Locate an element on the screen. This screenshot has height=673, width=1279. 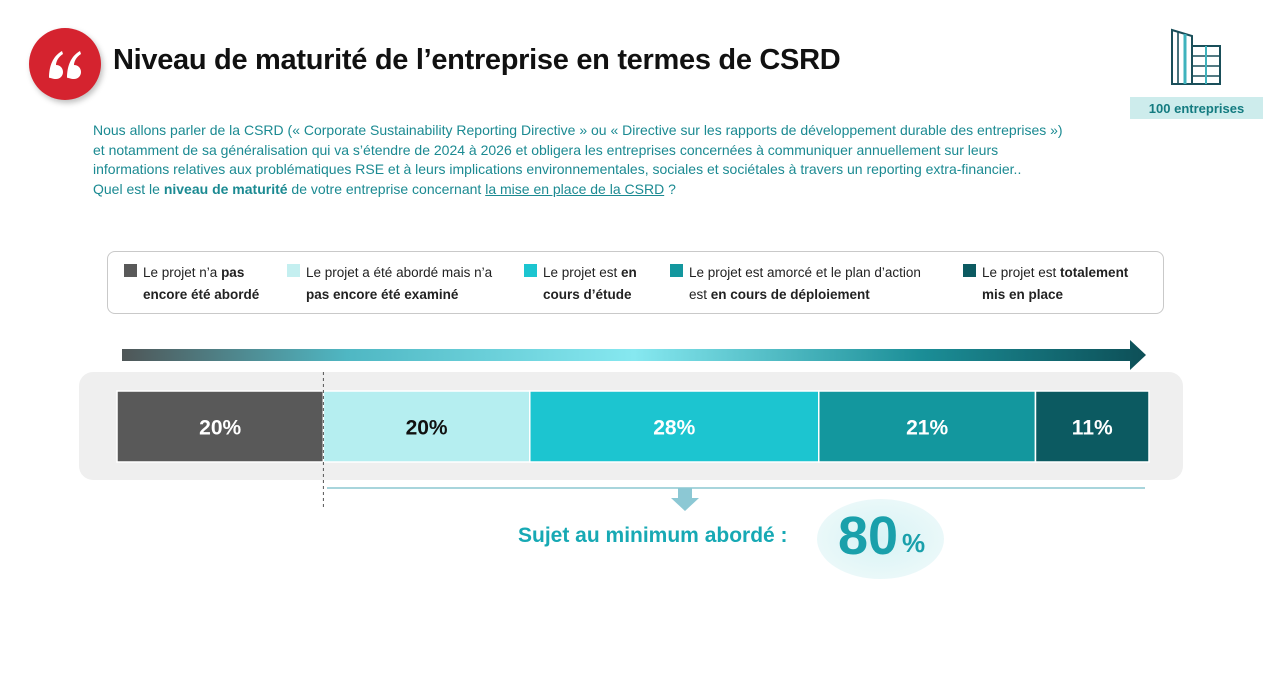
legend-strong: cours d’étude is located at coordinates (587, 294).